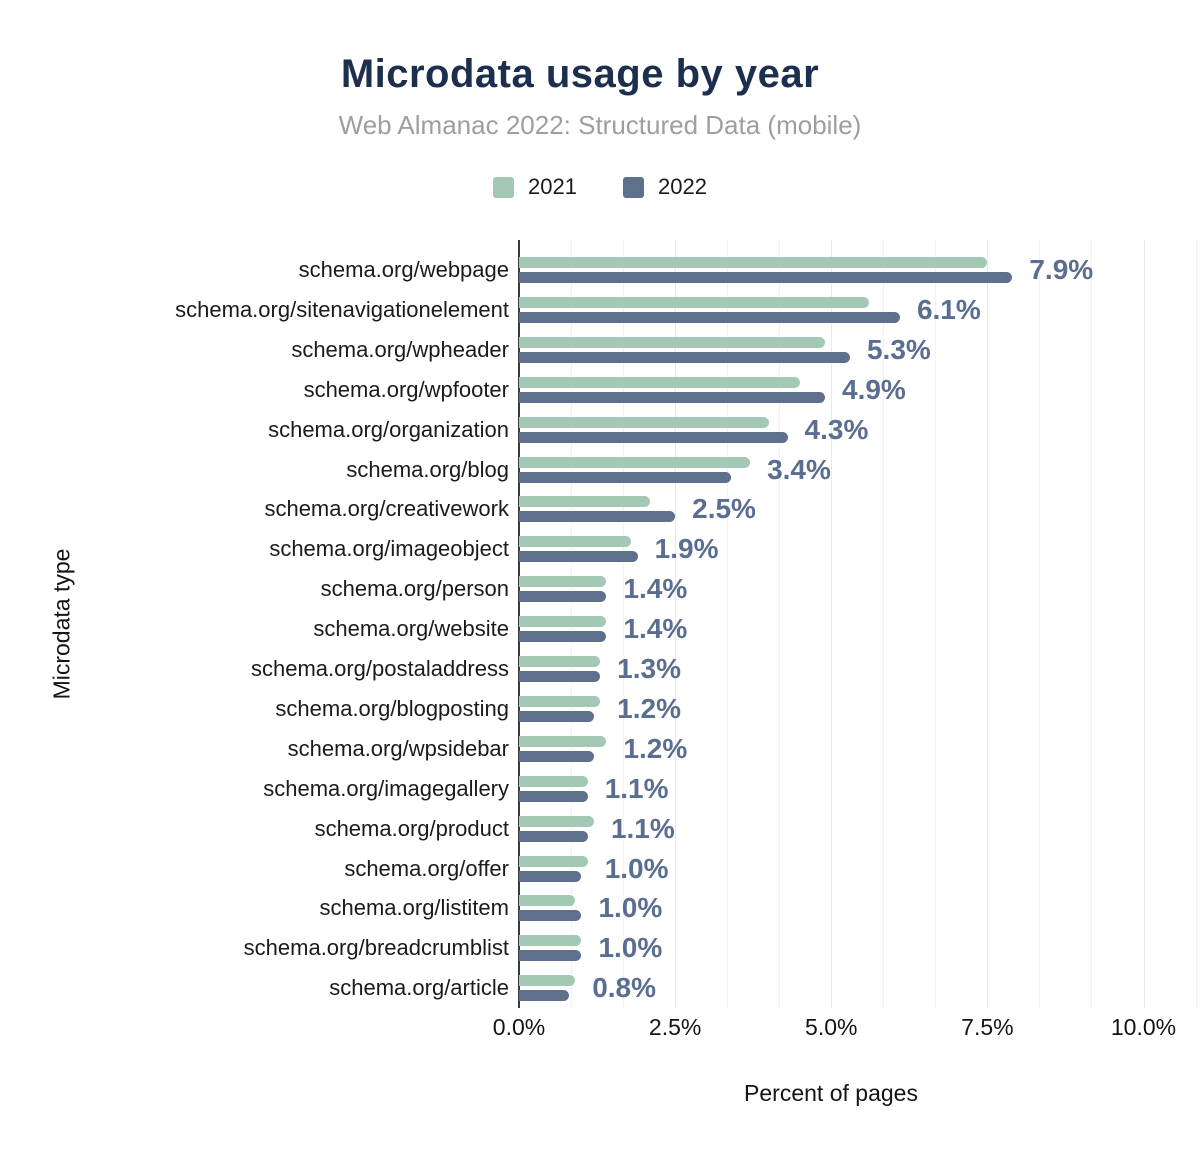  I want to click on legend-item-2021: 2021, so click(535, 187).